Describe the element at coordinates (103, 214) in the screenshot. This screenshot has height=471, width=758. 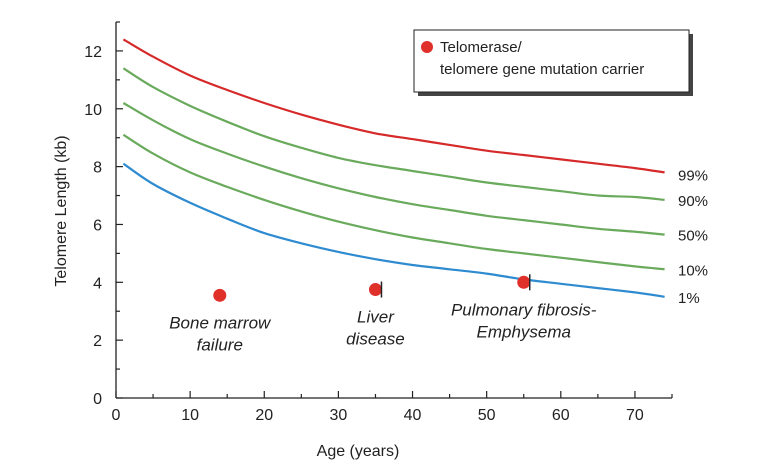
I see `y-ticks: 0 2 4 6 8 10 12` at that location.